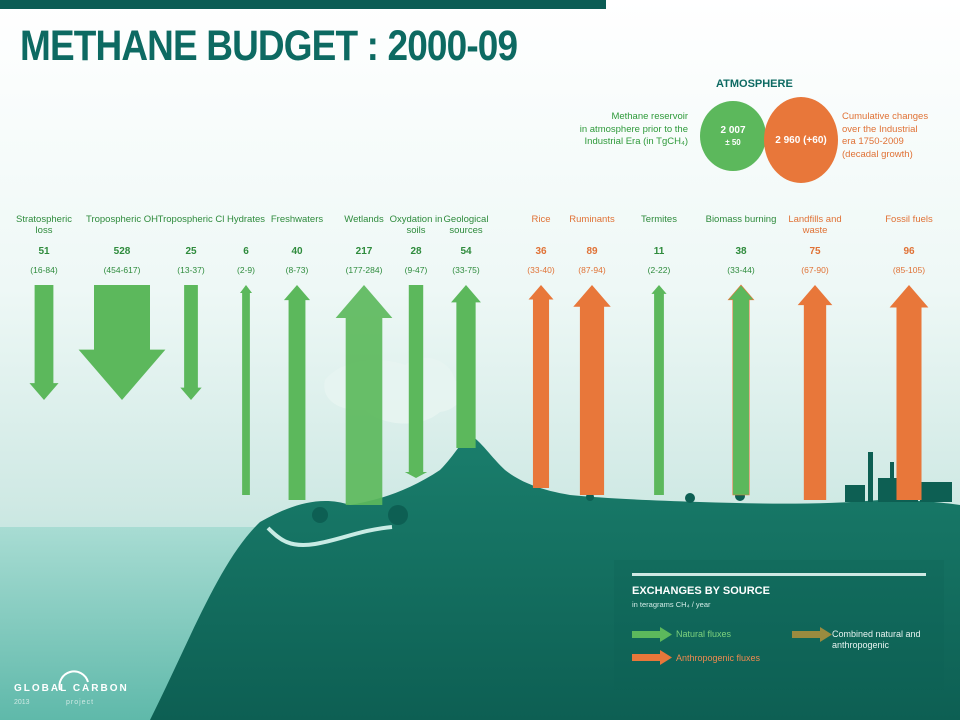  What do you see at coordinates (718, 658) in the screenshot?
I see `legend-anthropogenic-label: Anthropogenic fluxes` at bounding box center [718, 658].